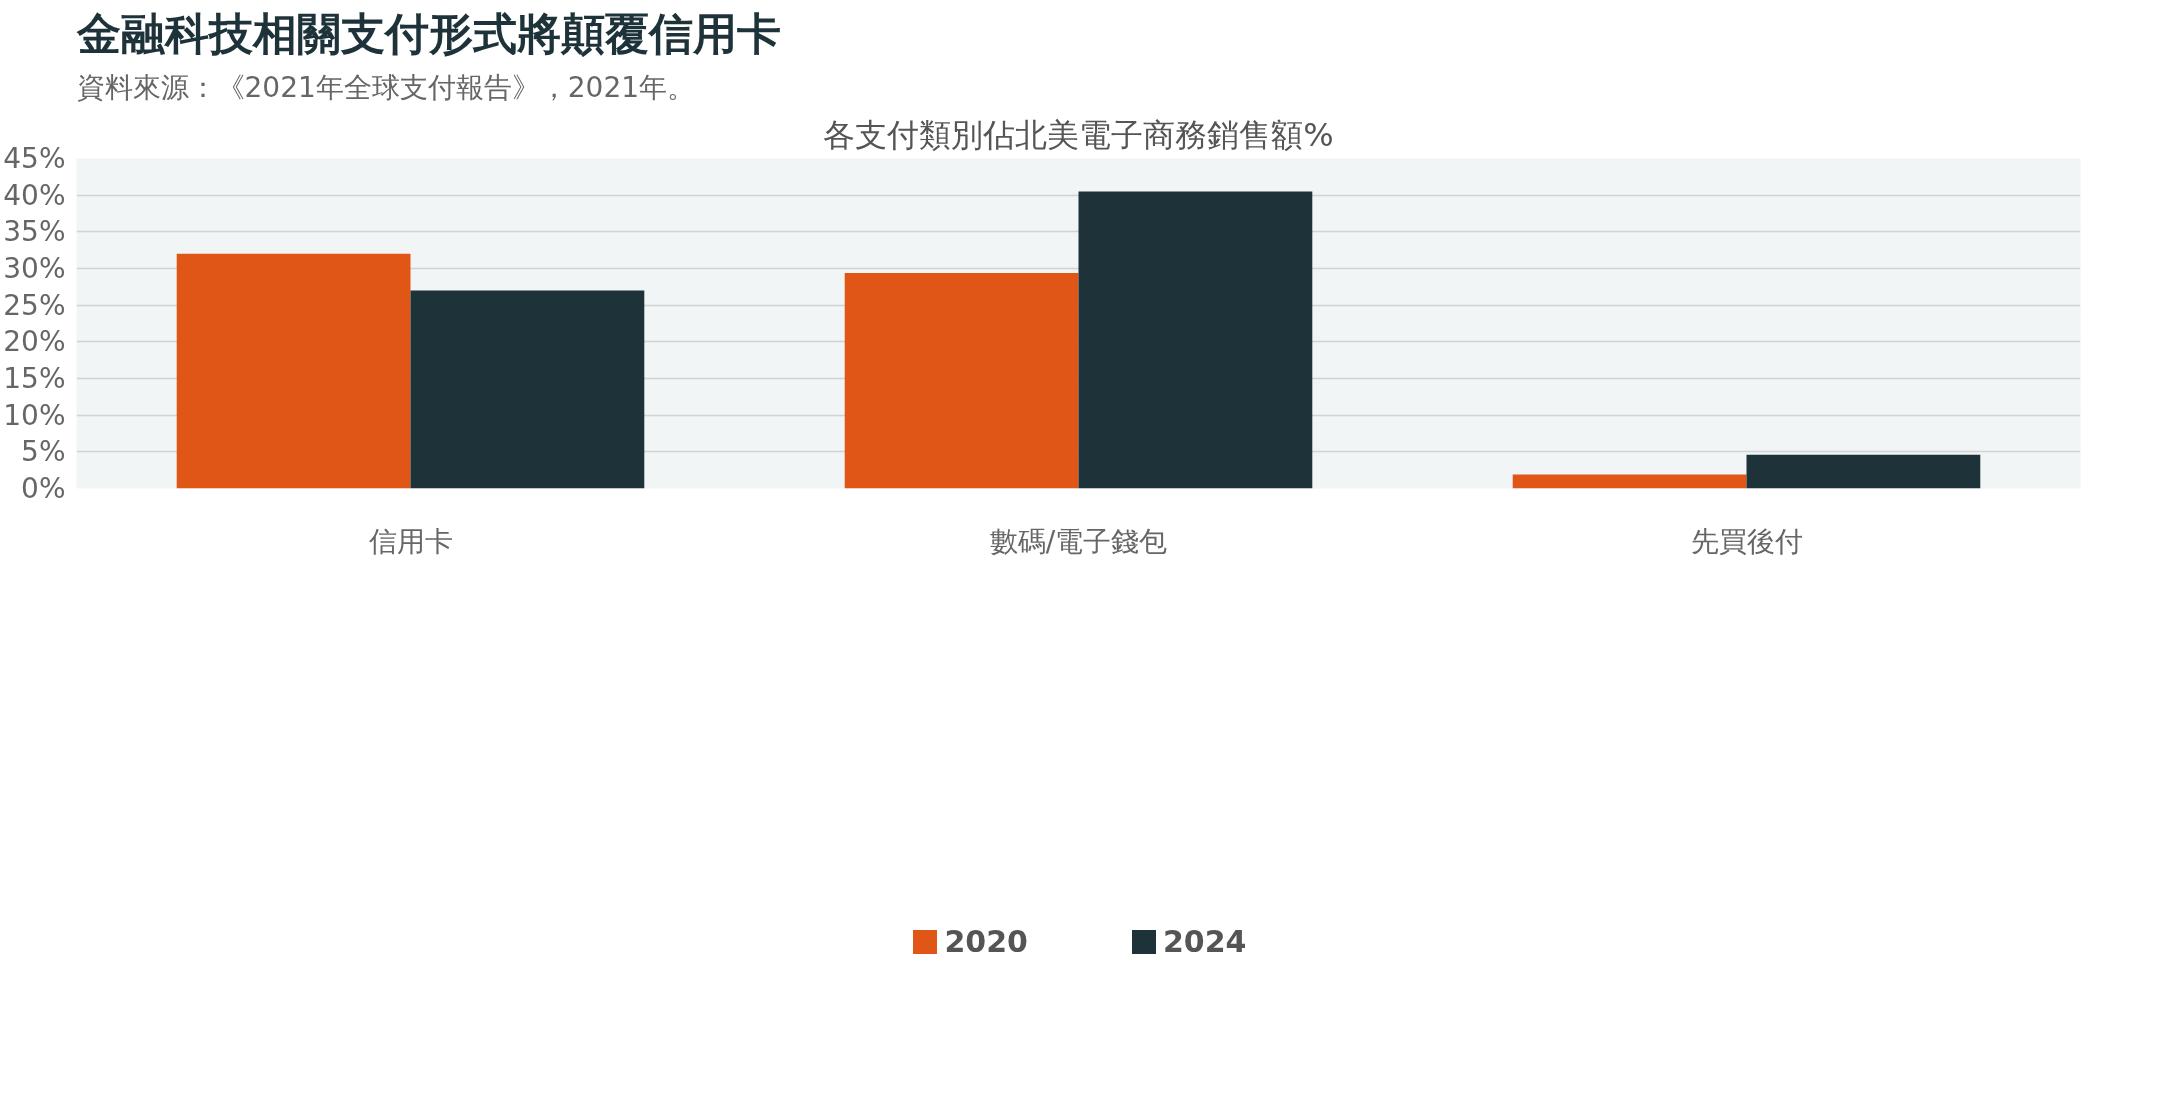  Describe the element at coordinates (34, 158) in the screenshot. I see `y-tick-label: 45%` at that location.